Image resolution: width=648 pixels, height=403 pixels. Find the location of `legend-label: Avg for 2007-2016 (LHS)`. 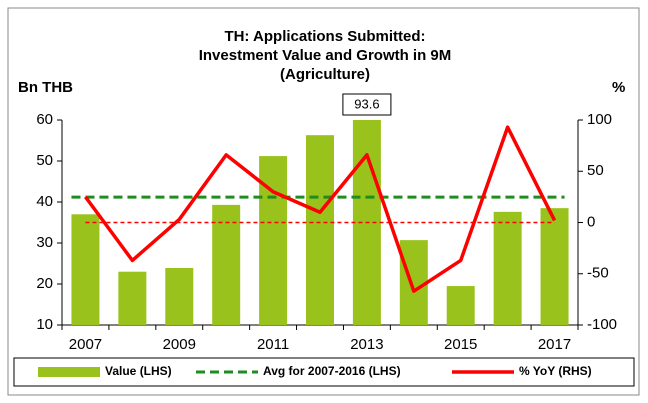

legend-label: Avg for 2007-2016 (LHS) is located at coordinates (332, 371).